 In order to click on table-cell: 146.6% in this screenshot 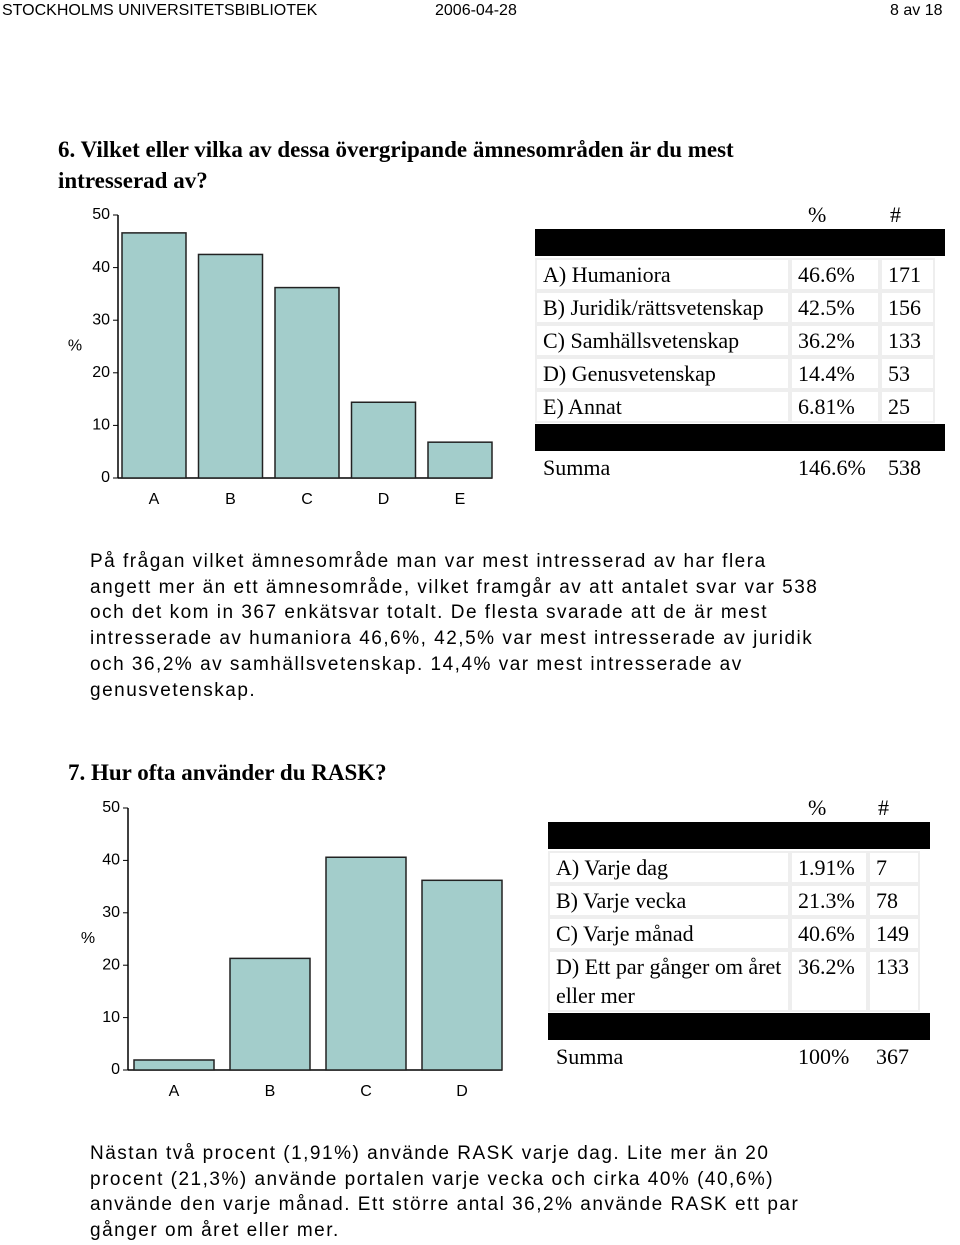, I will do `click(832, 467)`.